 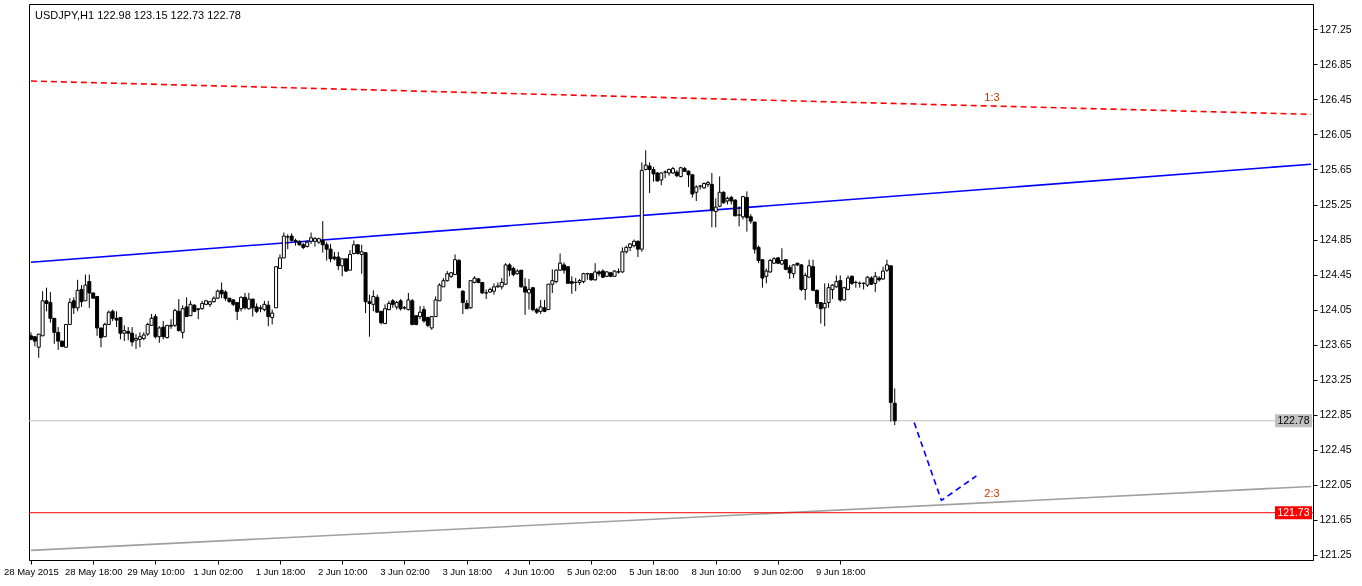 I want to click on x-tick-label: 5 Jun 02:00, so click(x=591, y=571).